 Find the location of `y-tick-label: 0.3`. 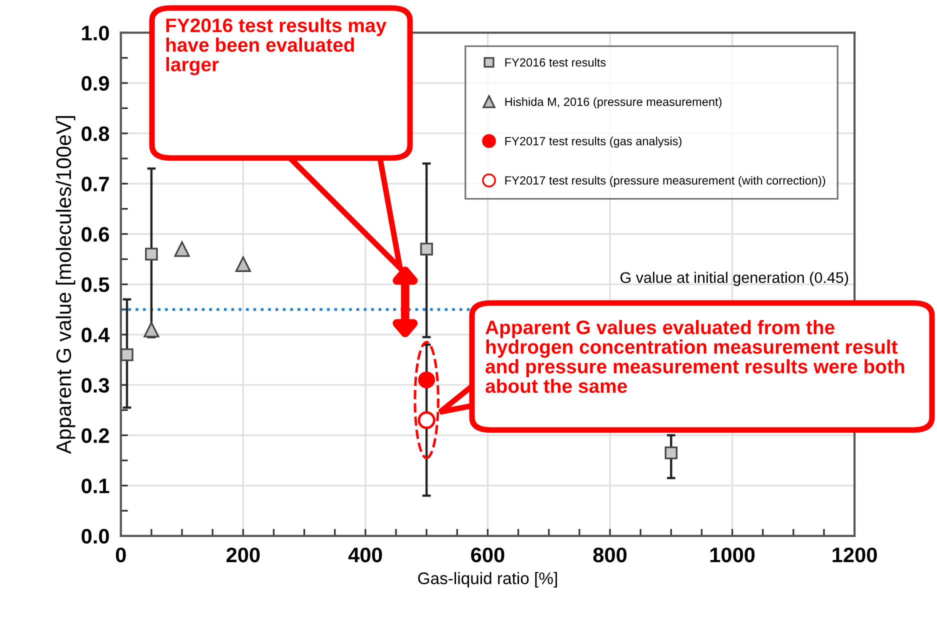

y-tick-label: 0.3 is located at coordinates (96, 385).